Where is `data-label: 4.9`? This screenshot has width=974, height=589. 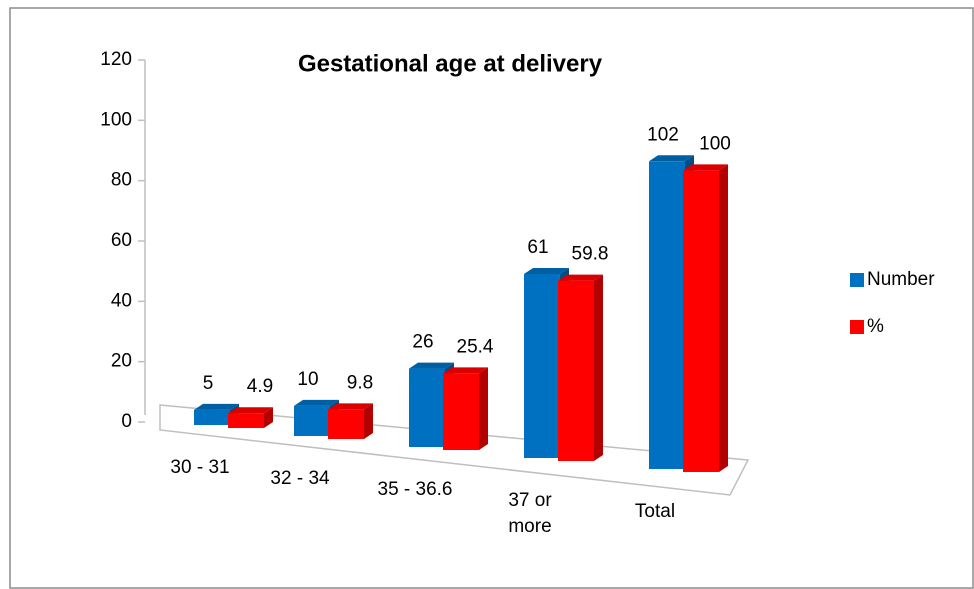
data-label: 4.9 is located at coordinates (260, 386).